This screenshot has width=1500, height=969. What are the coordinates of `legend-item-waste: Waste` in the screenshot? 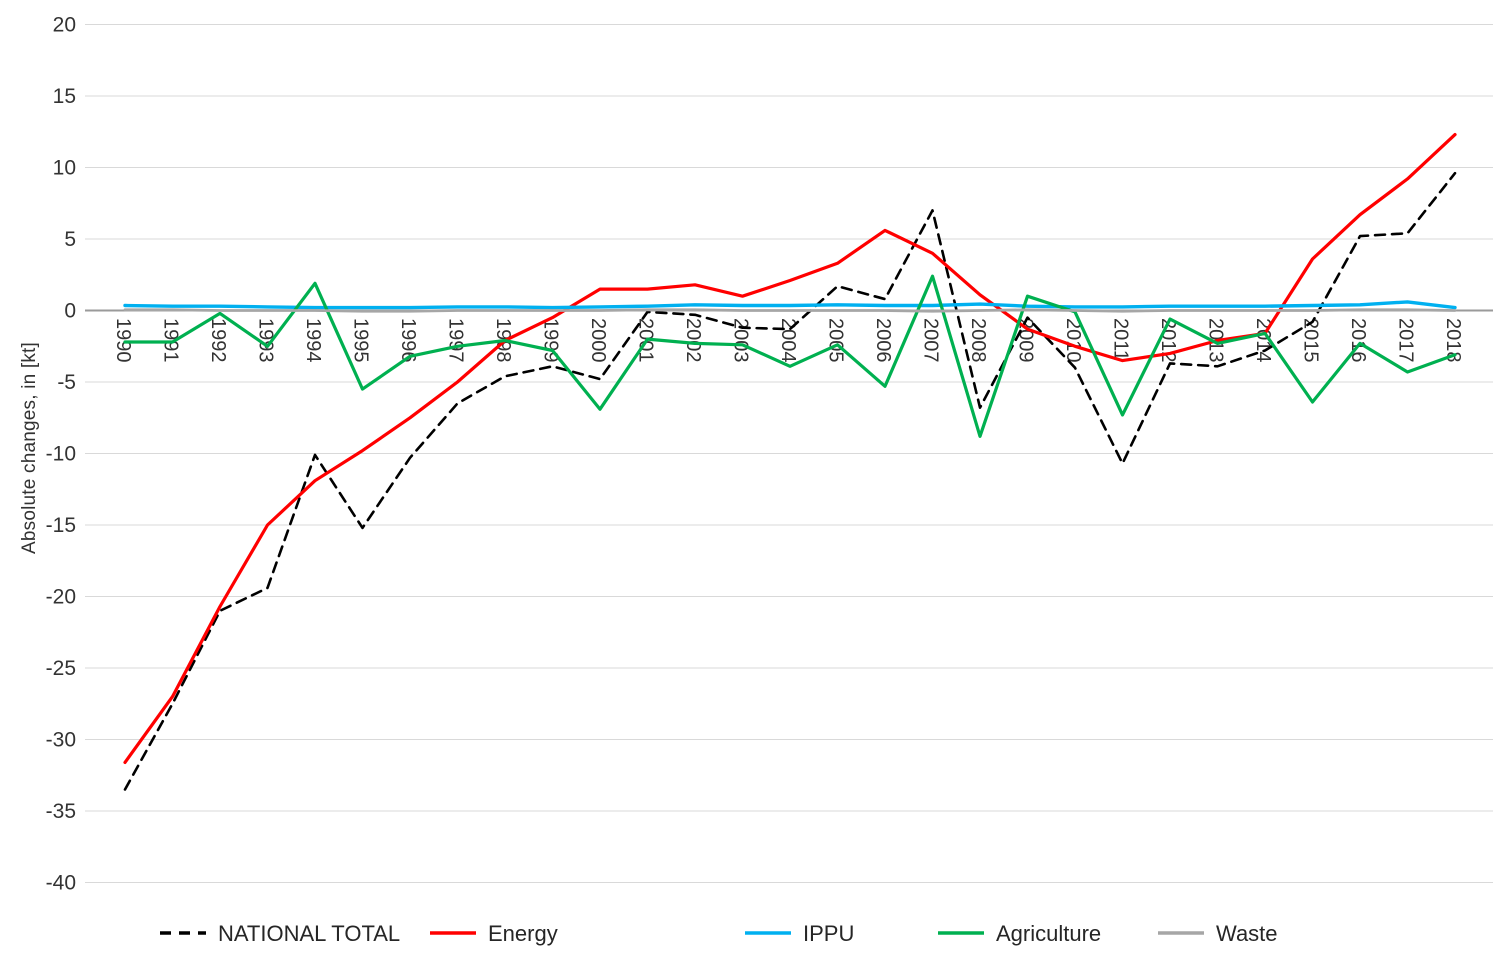 It's located at (1218, 933).